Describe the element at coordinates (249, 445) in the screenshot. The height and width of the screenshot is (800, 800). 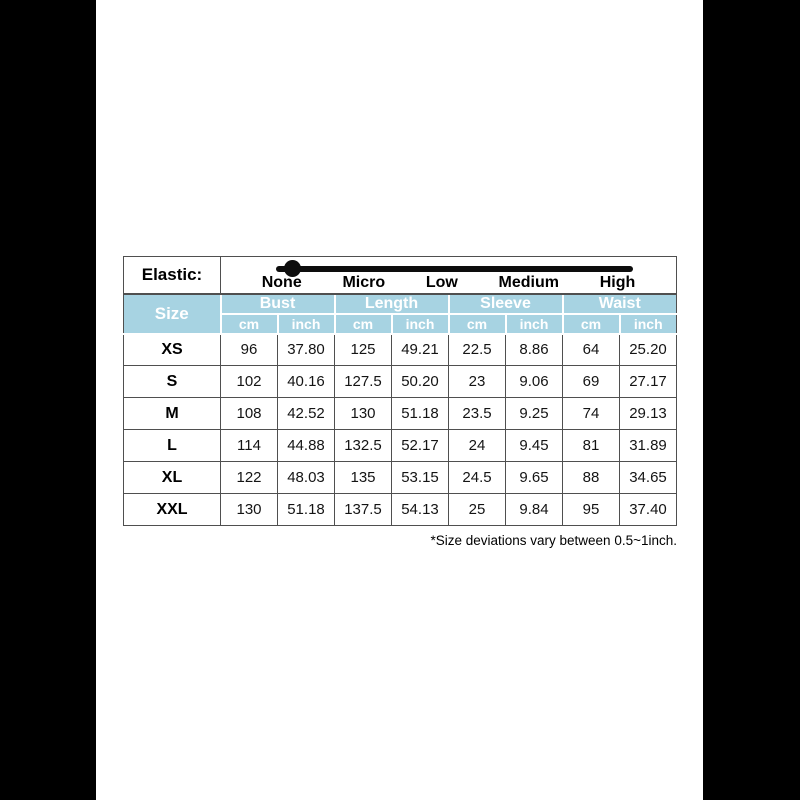
I see `cell-l-bust-cm: 114` at that location.